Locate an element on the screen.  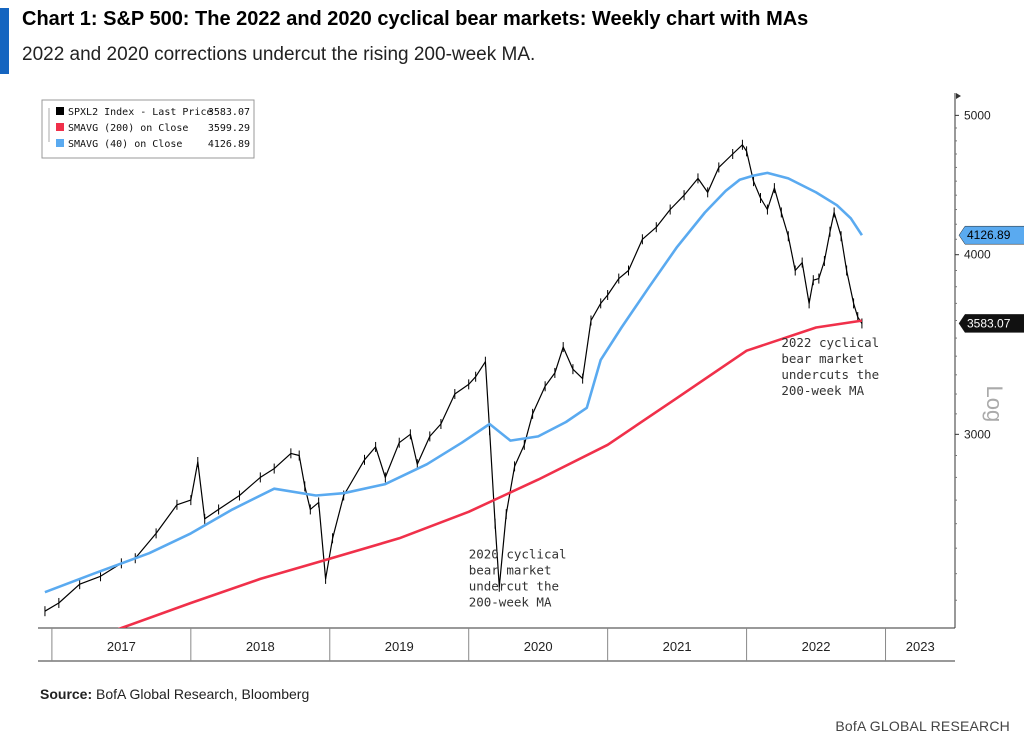
x-tick-label-2023: 2023 is located at coordinates (920, 646).